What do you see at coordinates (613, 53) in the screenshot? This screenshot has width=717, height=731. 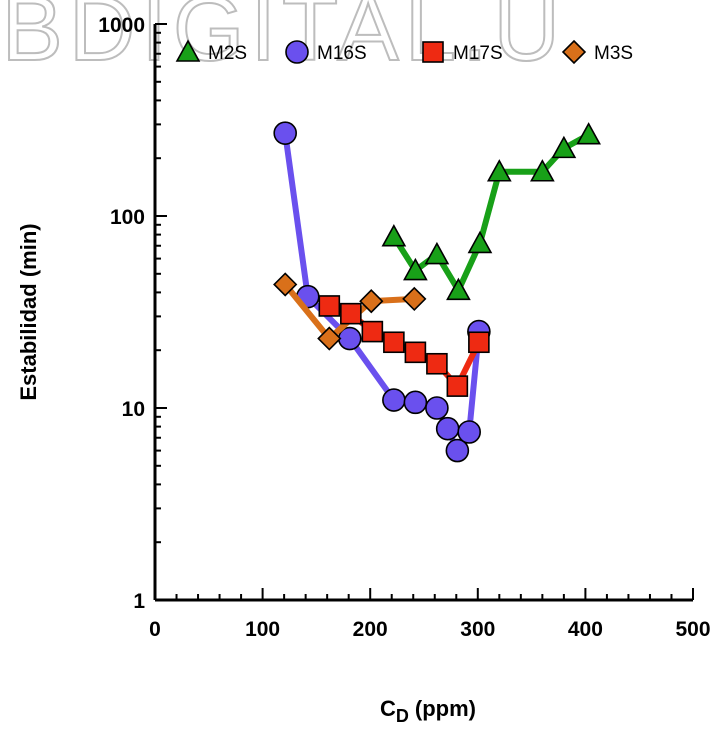 I see `legend-label: M3S` at bounding box center [613, 53].